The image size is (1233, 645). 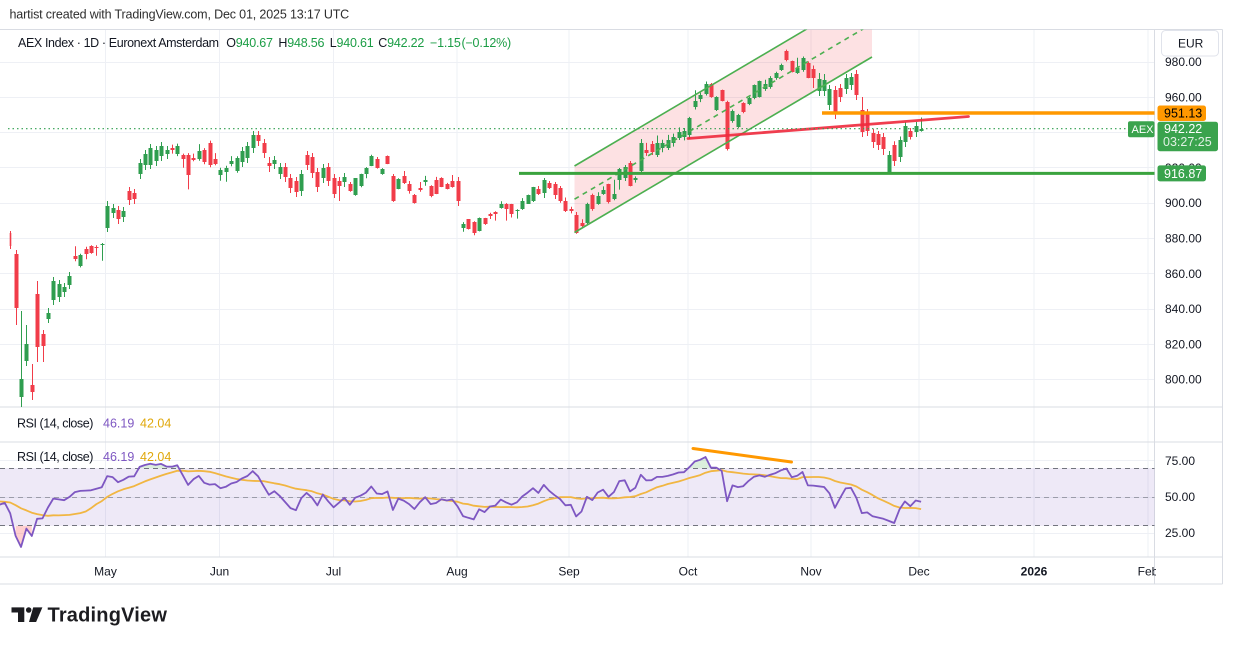 I want to click on svg-text: Aug, so click(x=456, y=572).